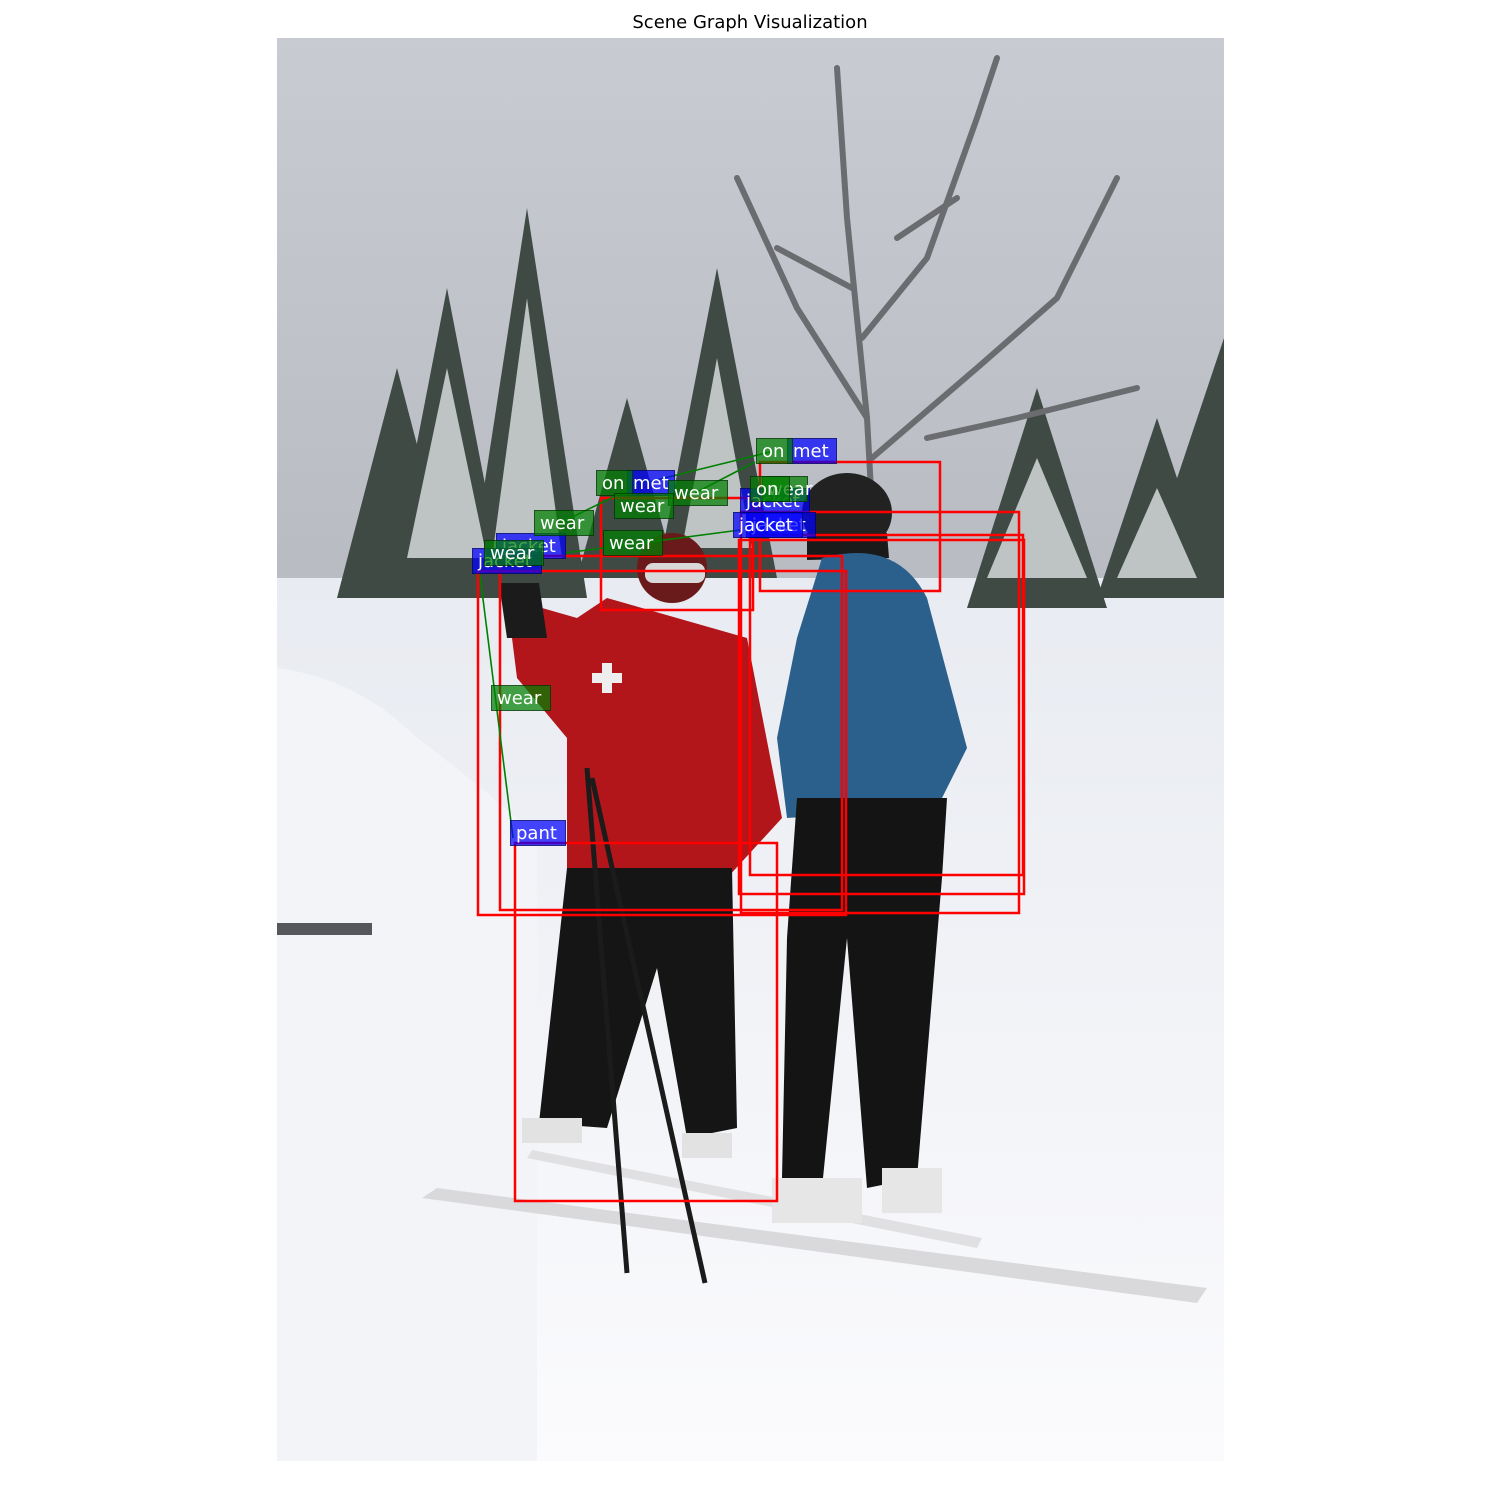 The image size is (1500, 1500). I want to click on label-wear-2: wear, so click(644, 506).